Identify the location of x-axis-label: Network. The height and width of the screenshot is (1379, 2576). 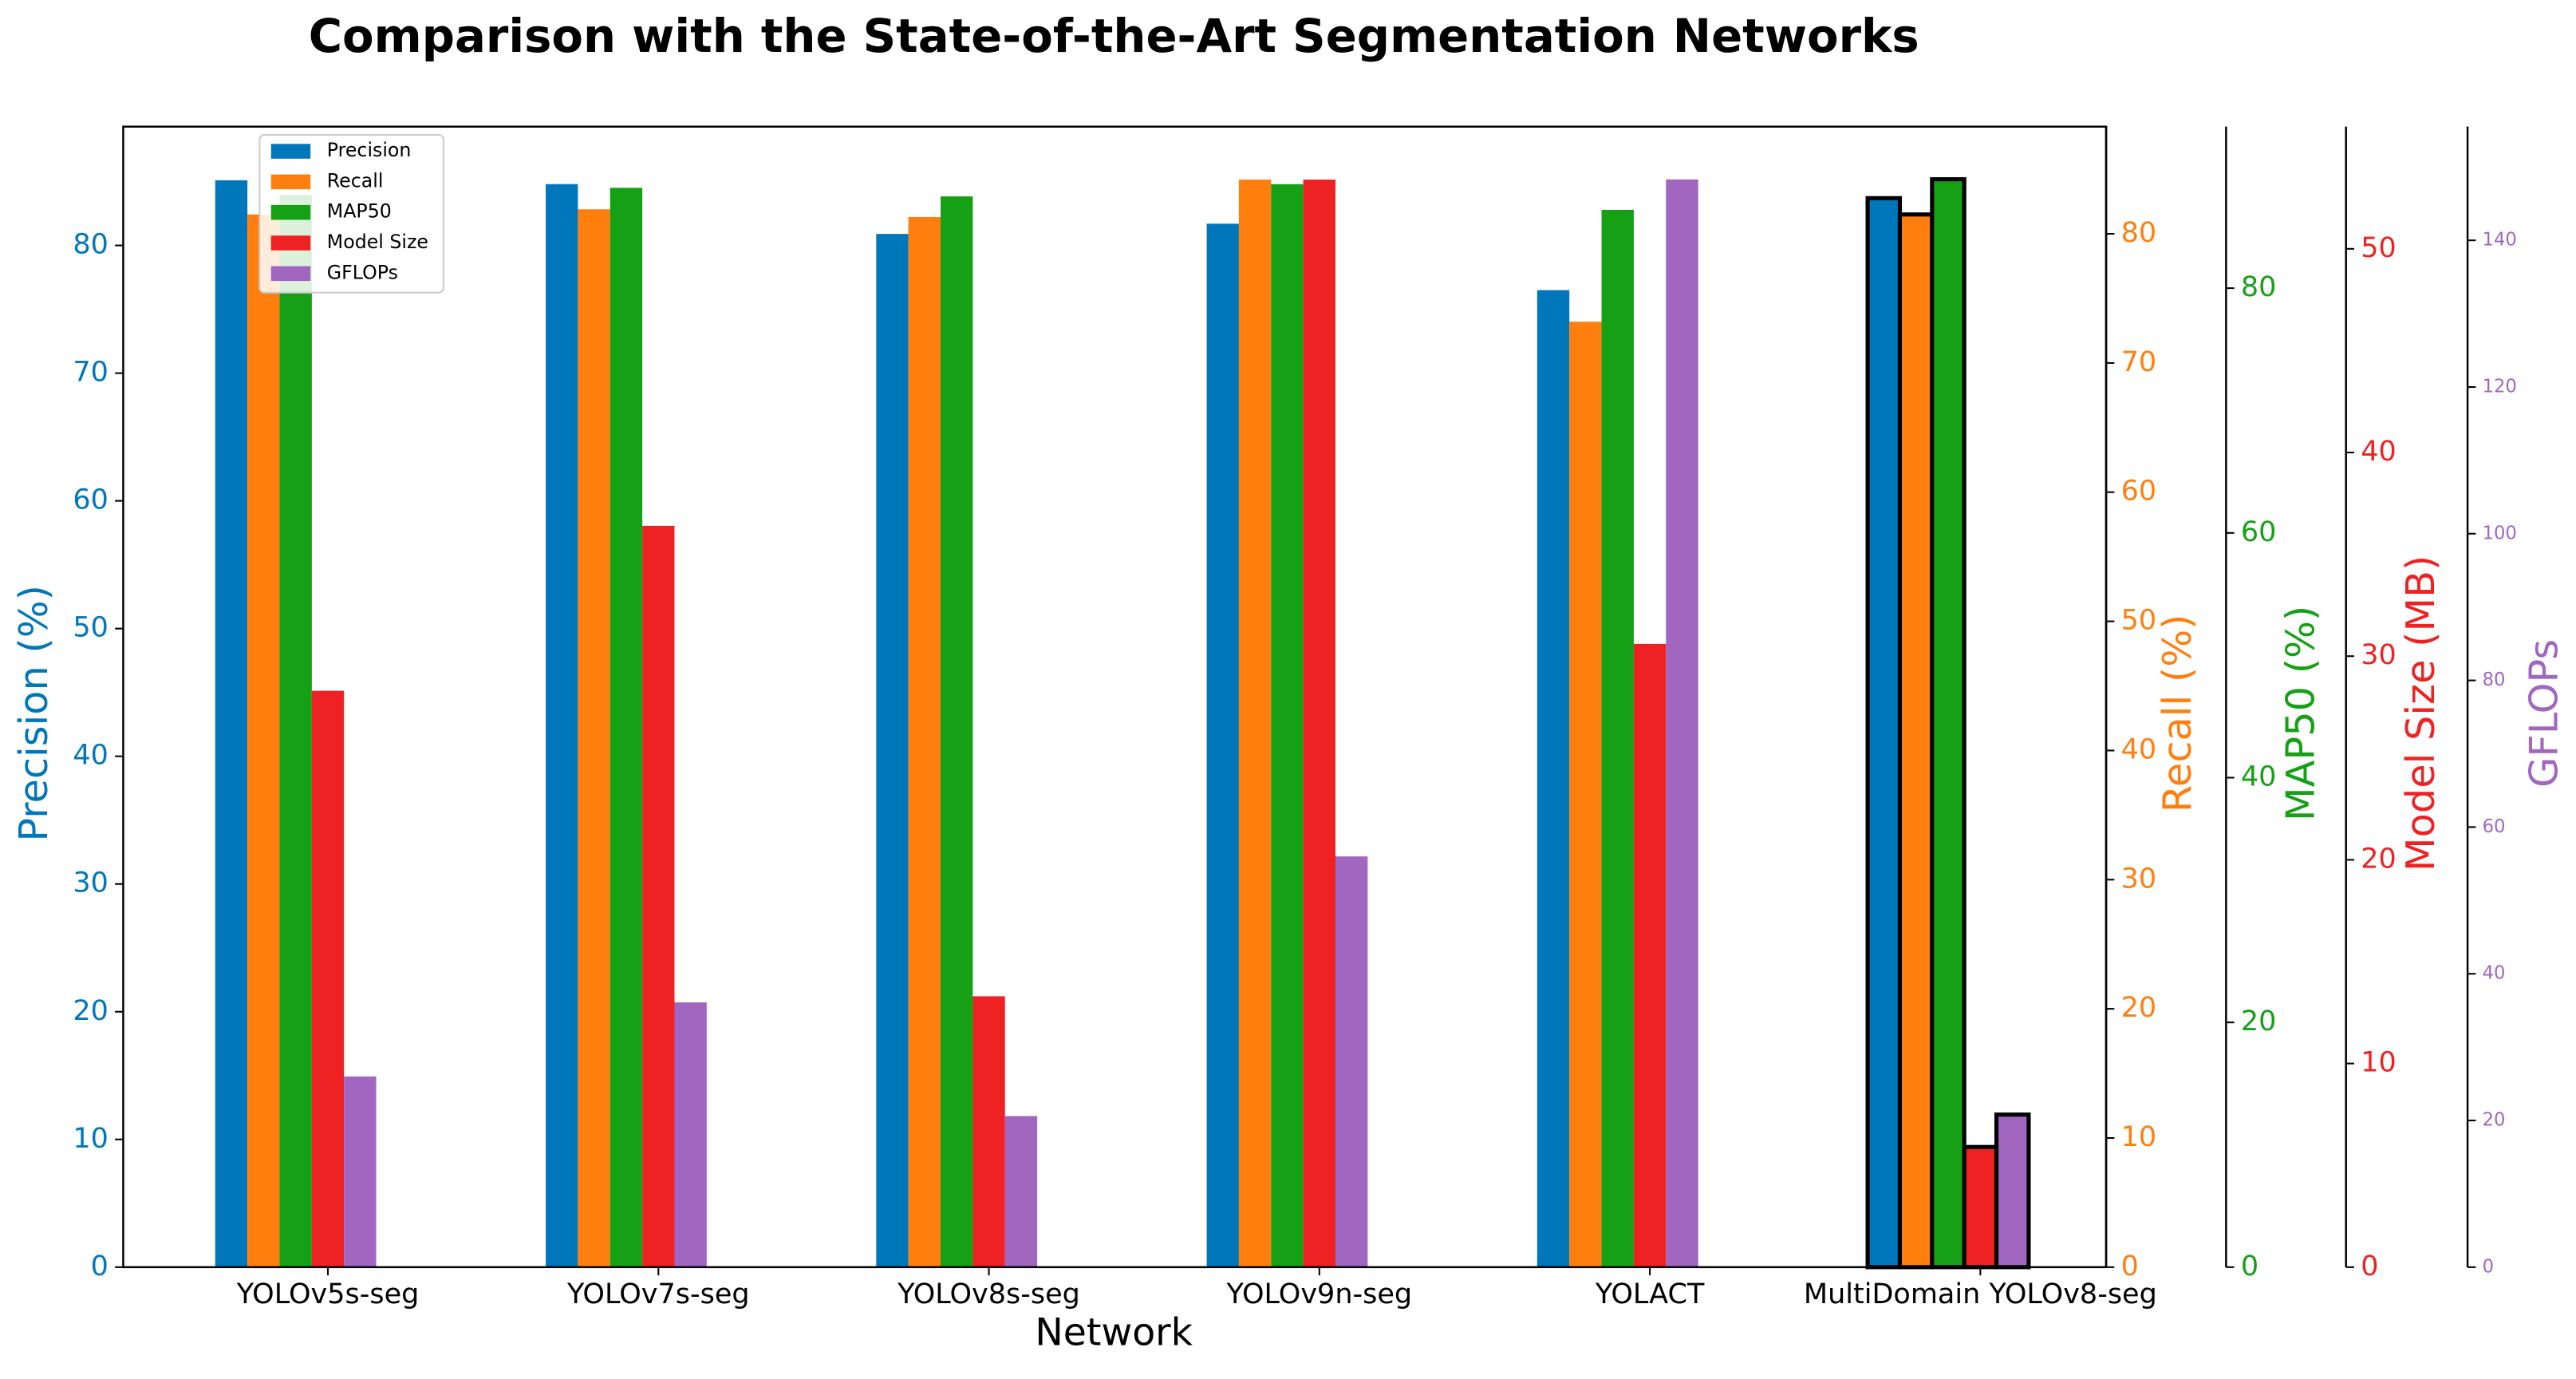
(1114, 1332).